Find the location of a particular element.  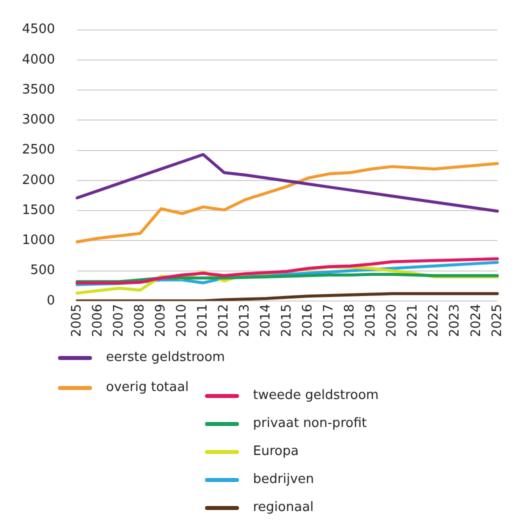

y-tick-label: 2000 is located at coordinates (39, 180).